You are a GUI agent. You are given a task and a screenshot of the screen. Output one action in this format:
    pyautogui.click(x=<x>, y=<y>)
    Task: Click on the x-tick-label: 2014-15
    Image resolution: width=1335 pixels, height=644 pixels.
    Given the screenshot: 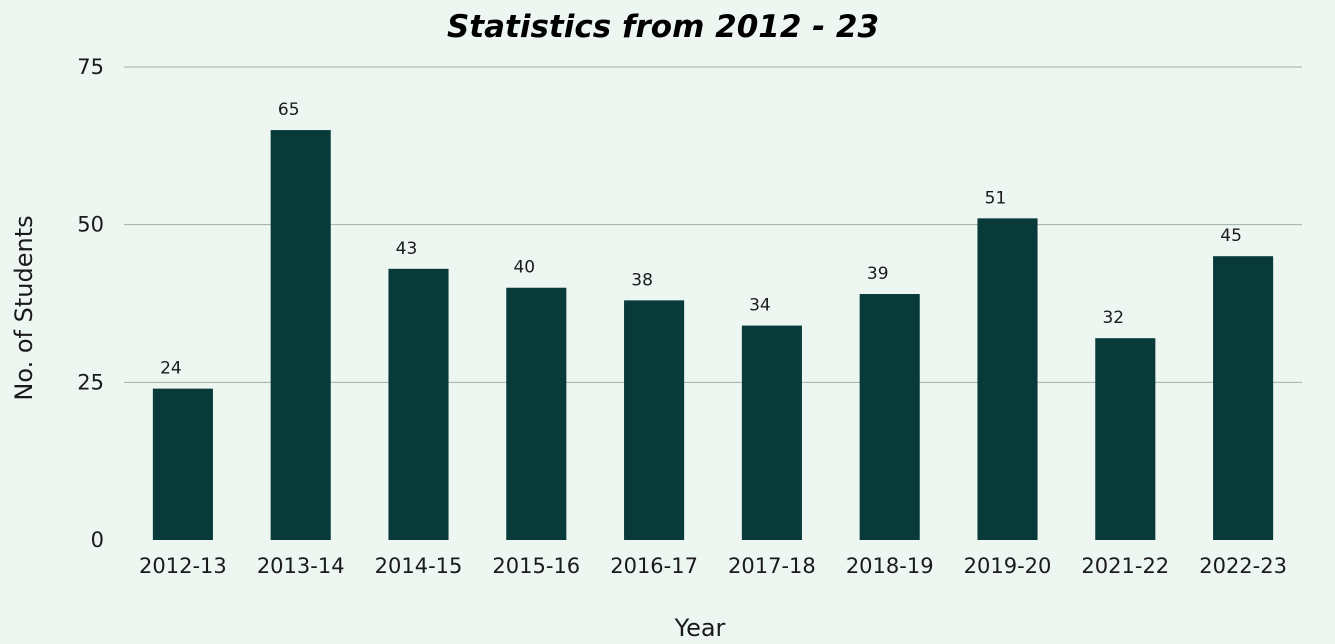 What is the action you would take?
    pyautogui.click(x=419, y=566)
    